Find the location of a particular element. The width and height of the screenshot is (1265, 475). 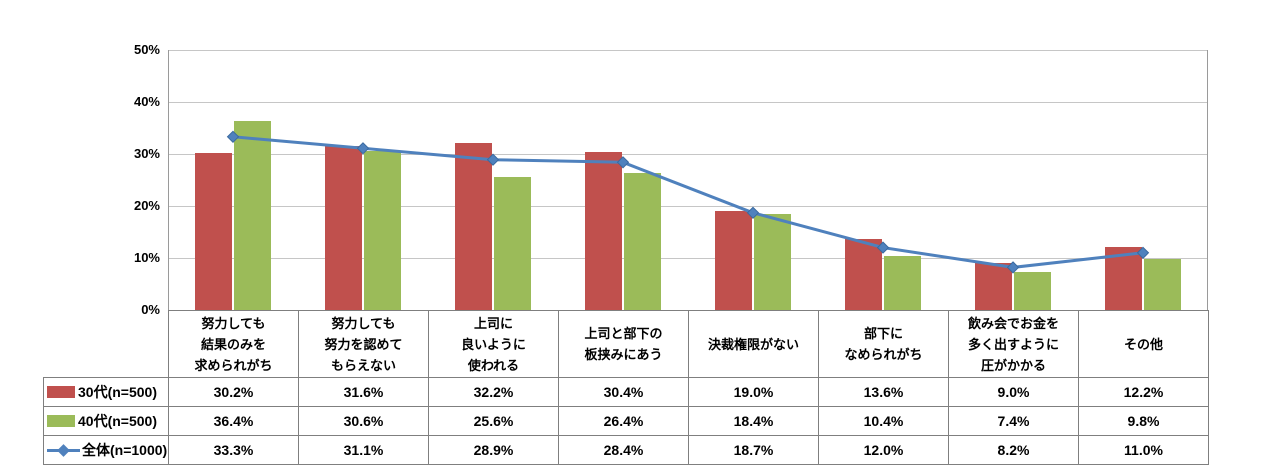

y-tick-label: 0% is located at coordinates (150, 309).